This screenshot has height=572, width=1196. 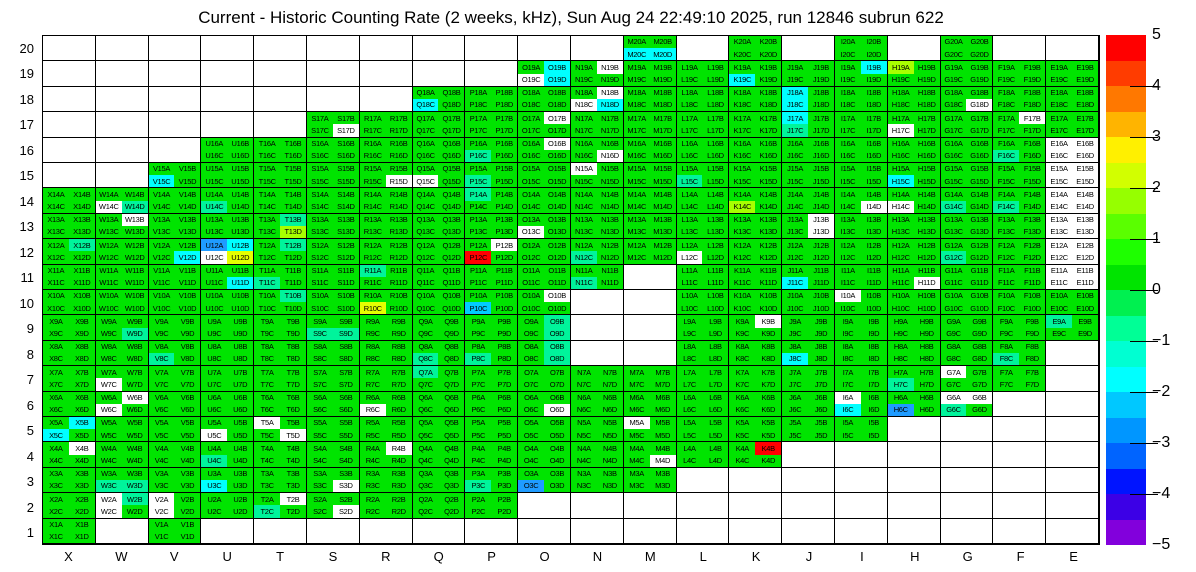 What do you see at coordinates (319, 257) in the screenshot?
I see `cell-quadrant: S12C` at bounding box center [319, 257].